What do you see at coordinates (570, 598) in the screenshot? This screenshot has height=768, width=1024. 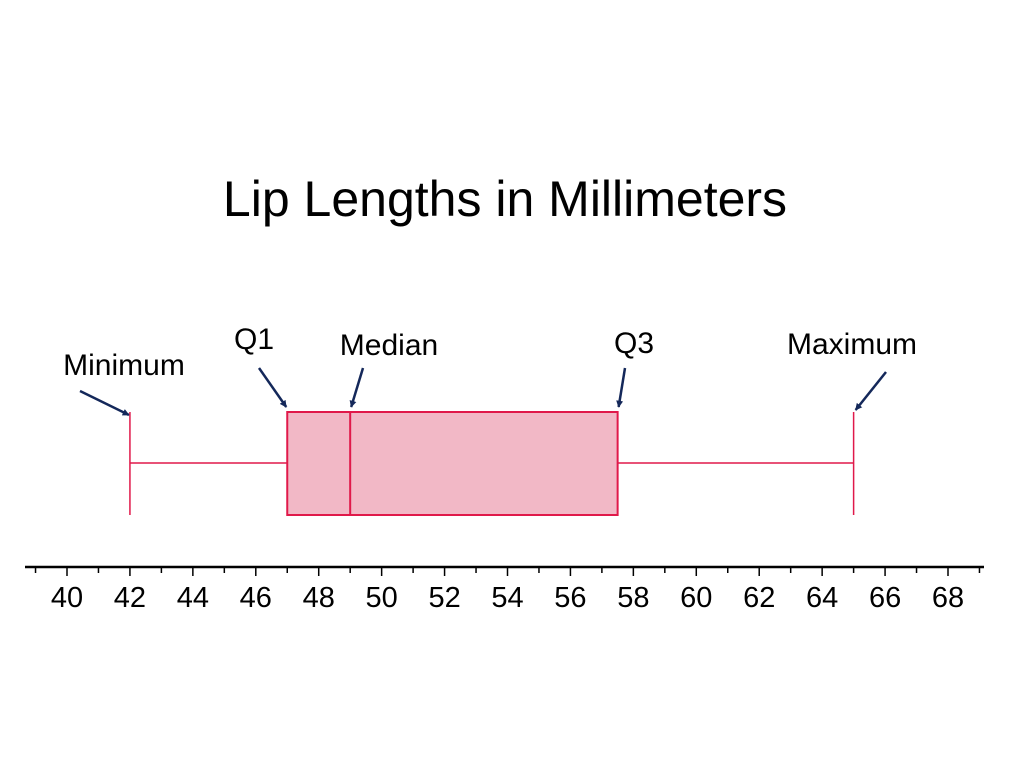 I see `tick-label-56: 56` at bounding box center [570, 598].